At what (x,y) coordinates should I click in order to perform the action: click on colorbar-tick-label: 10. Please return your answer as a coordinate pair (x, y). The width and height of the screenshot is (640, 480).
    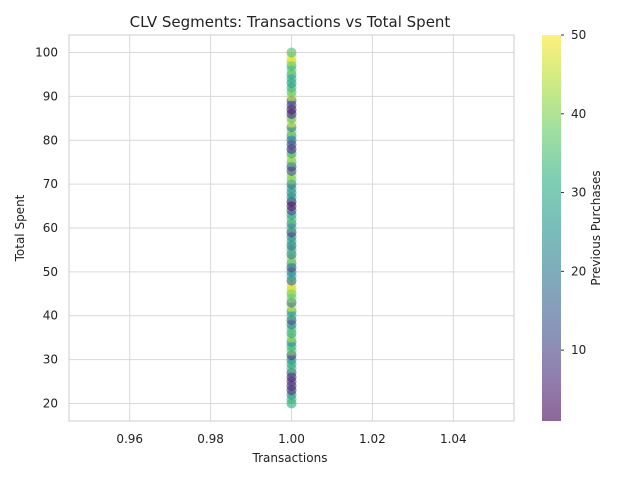
    Looking at the image, I should click on (578, 350).